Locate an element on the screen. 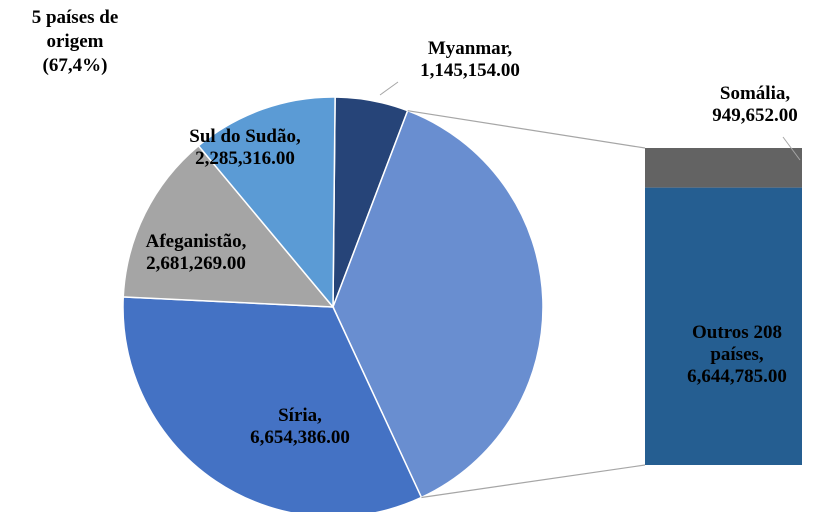 The width and height of the screenshot is (831, 512). bar-label: Outros 208 países, 6,644,785.00 is located at coordinates (737, 355).